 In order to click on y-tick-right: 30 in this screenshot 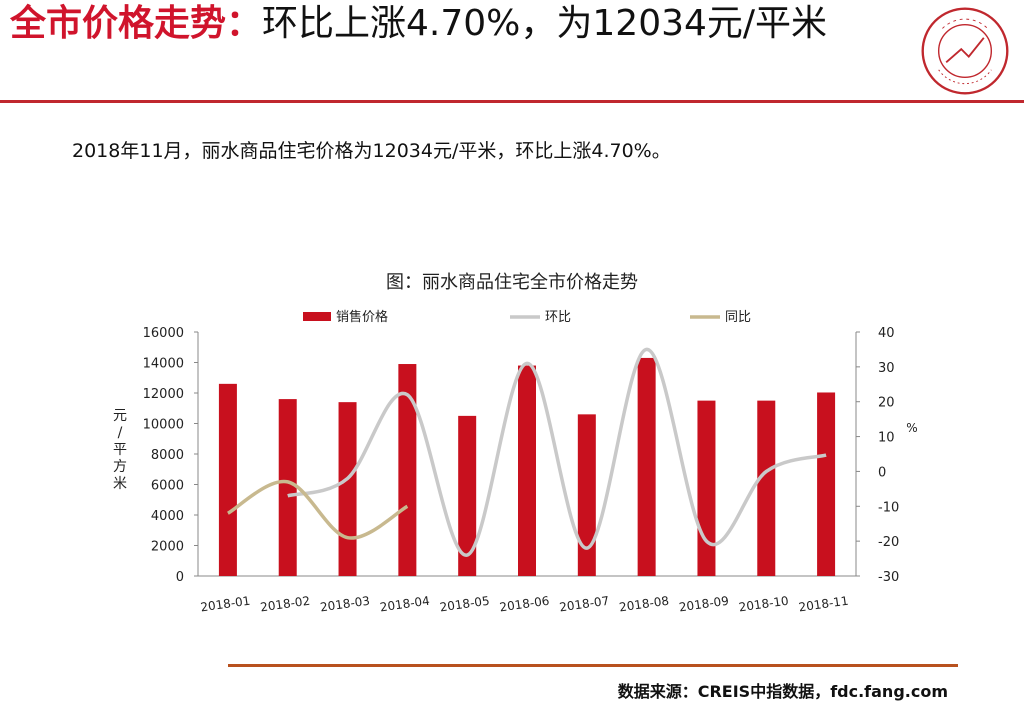, I will do `click(886, 368)`.